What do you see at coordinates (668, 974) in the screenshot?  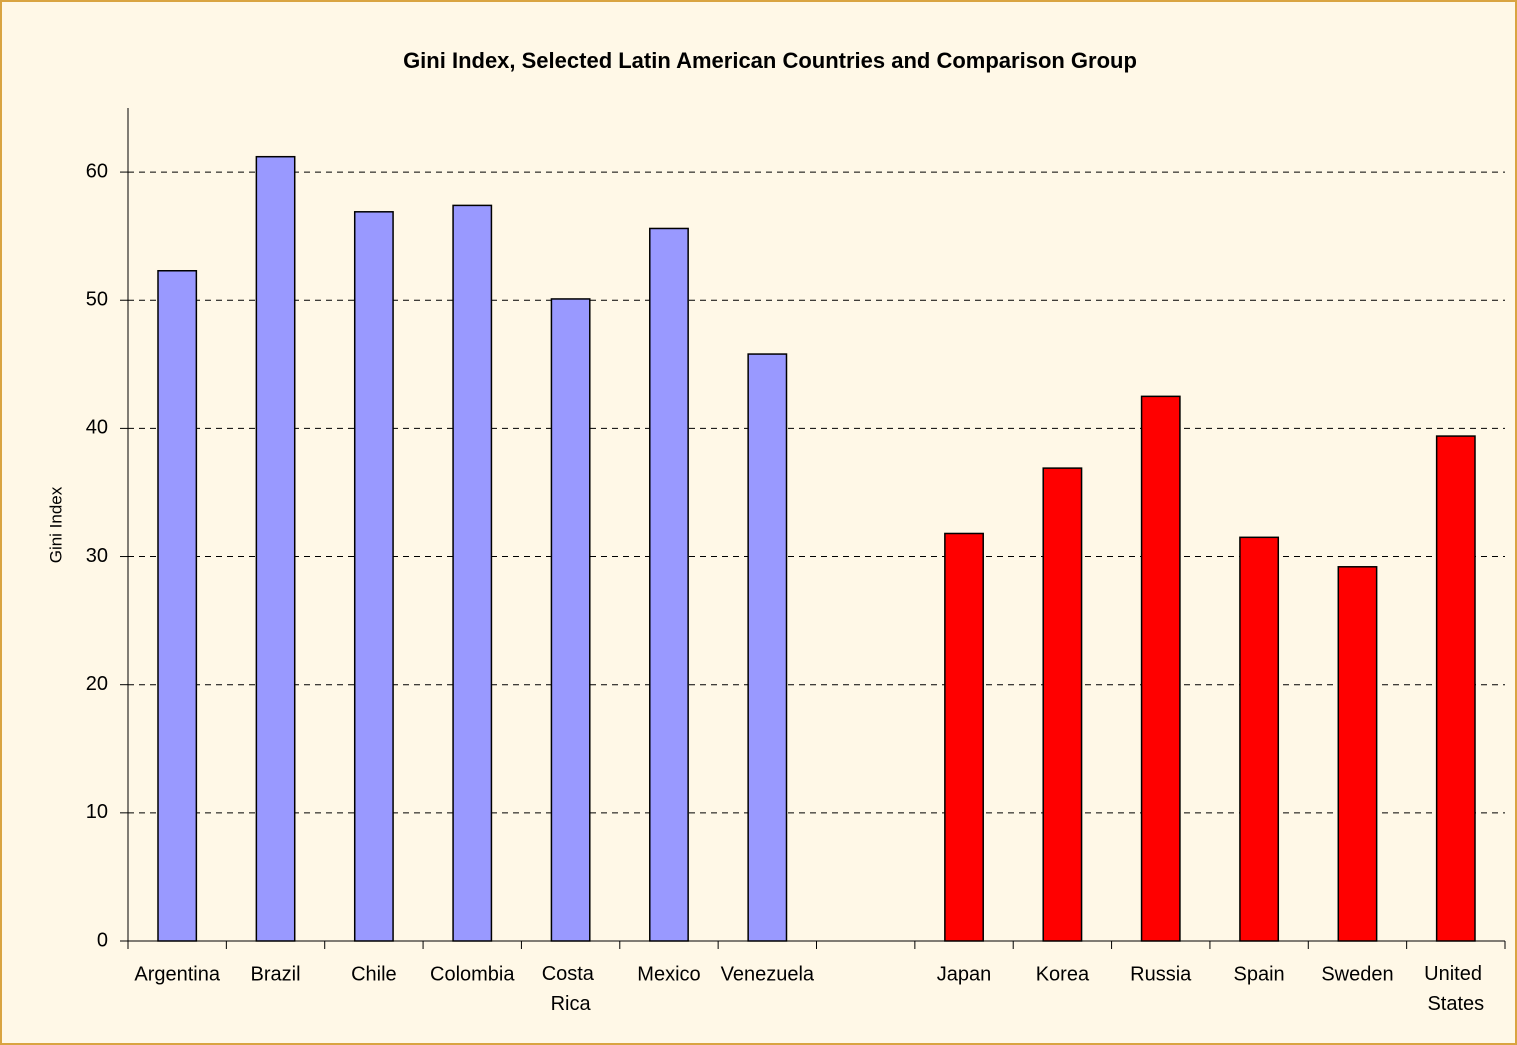 I see `x-tick-label: Mexico` at bounding box center [668, 974].